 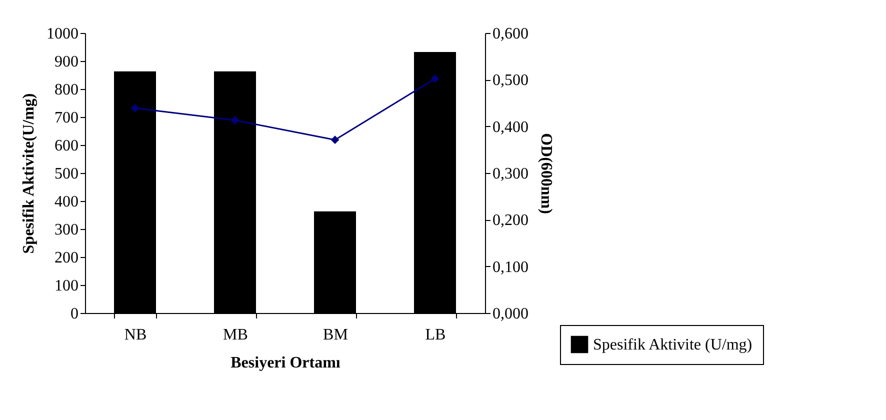 I want to click on y-tick-label: 1000, so click(x=62, y=34).